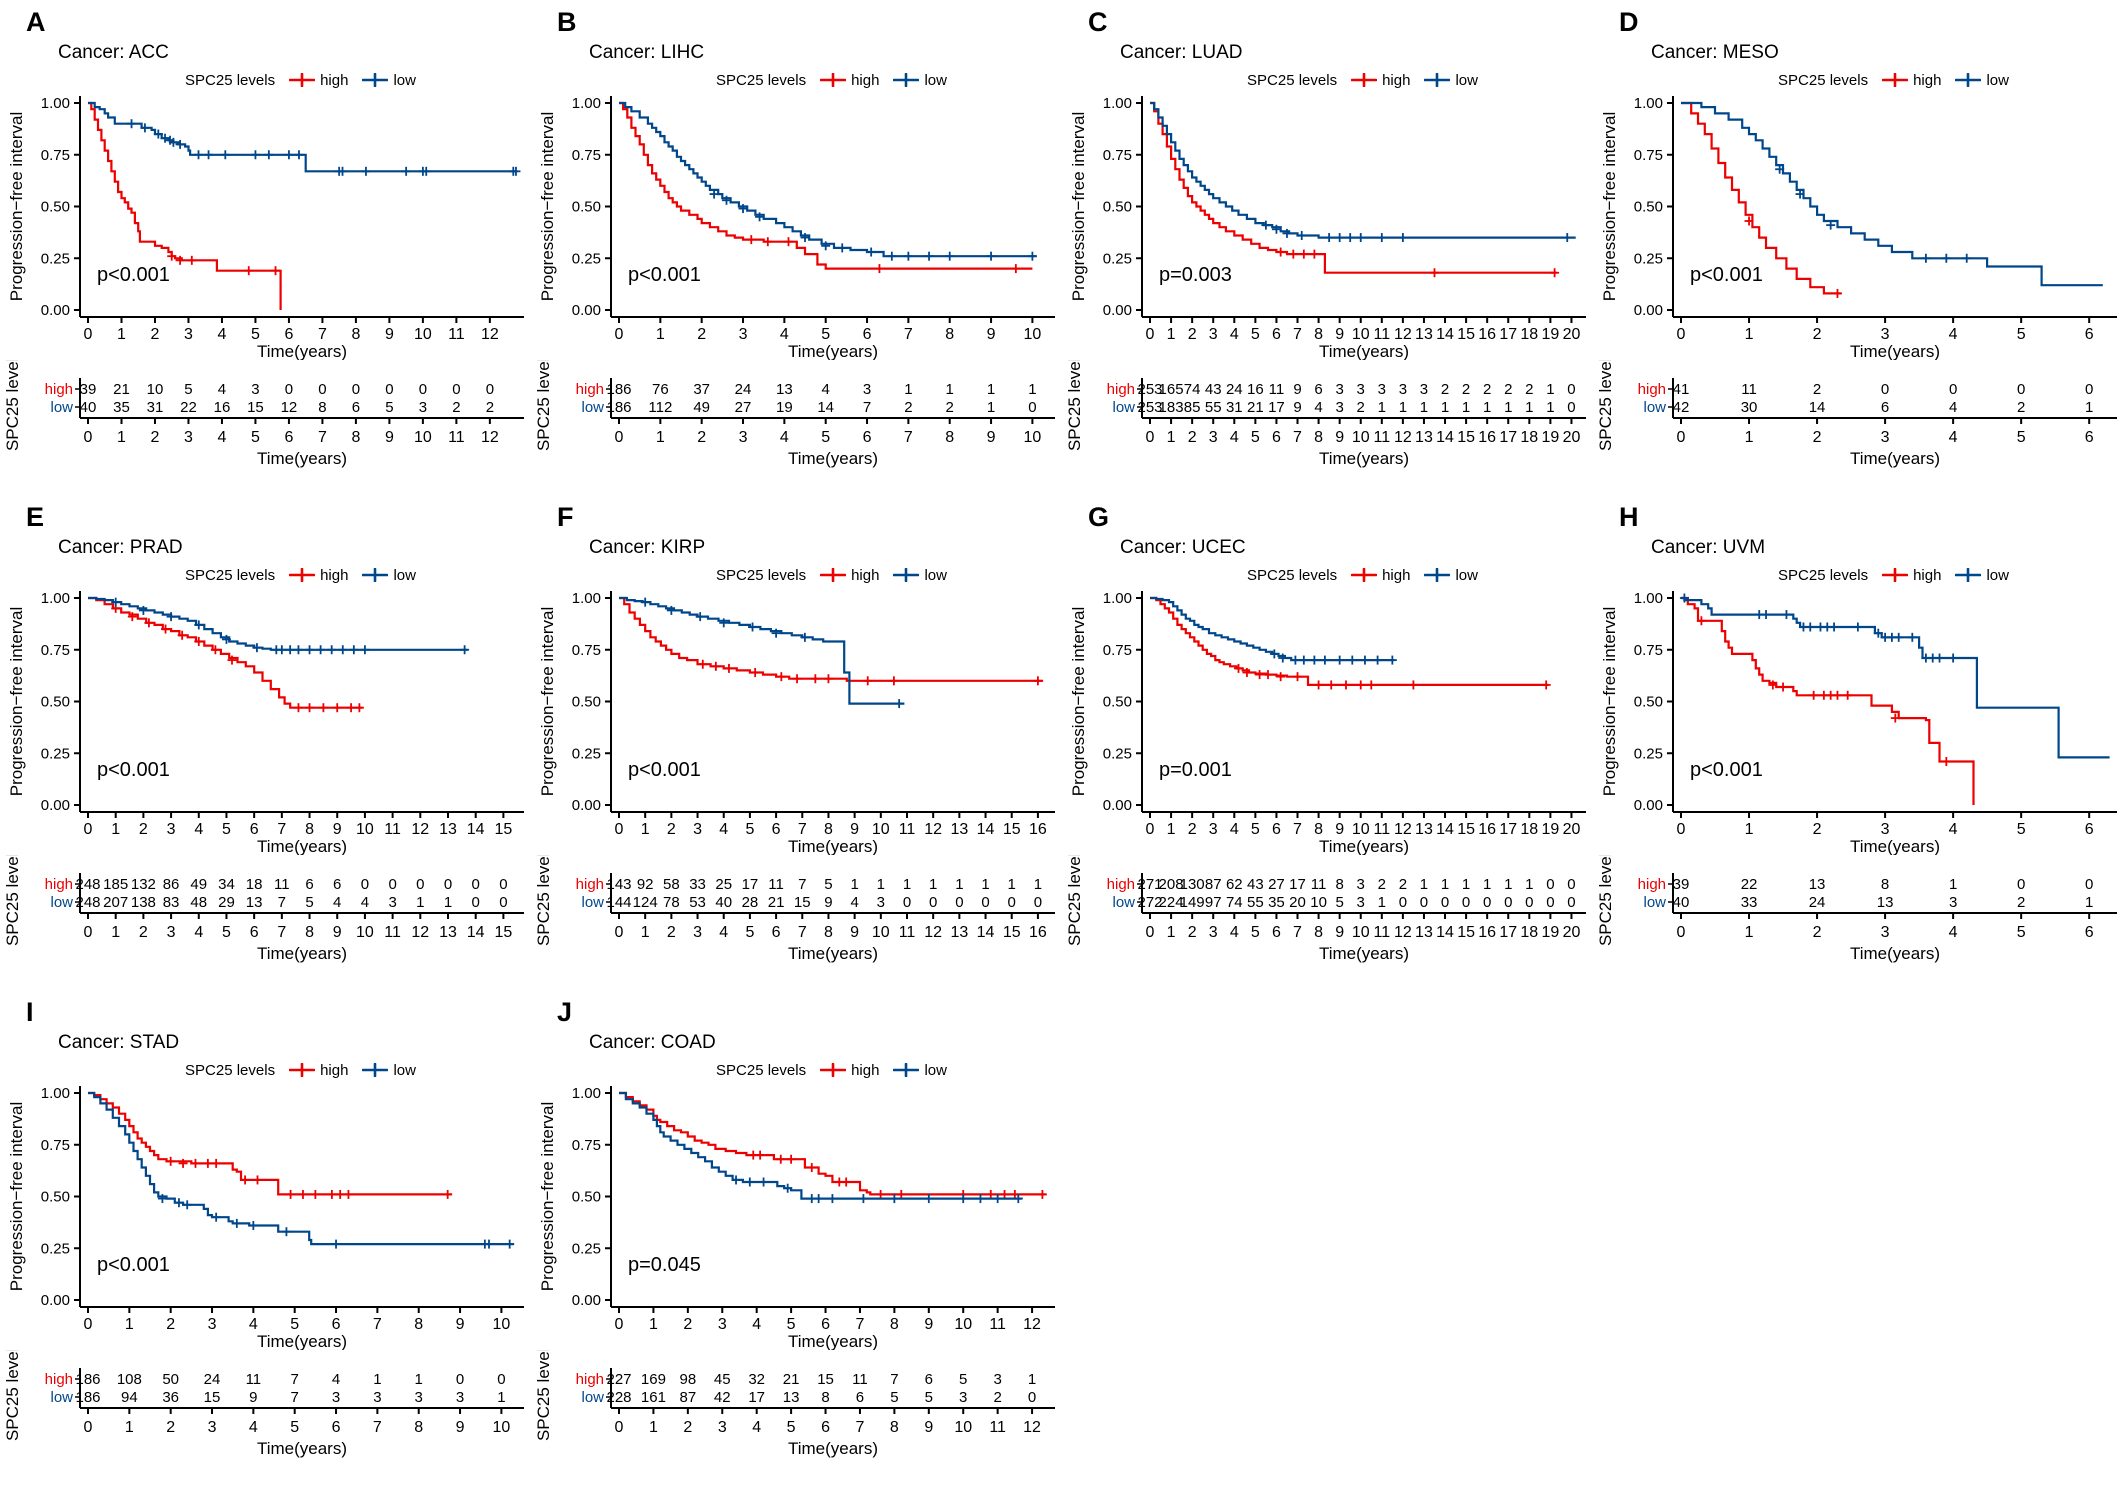 The height and width of the screenshot is (1486, 2126). What do you see at coordinates (1364, 953) in the screenshot?
I see `risk-x-axis-label: Time(years)` at bounding box center [1364, 953].